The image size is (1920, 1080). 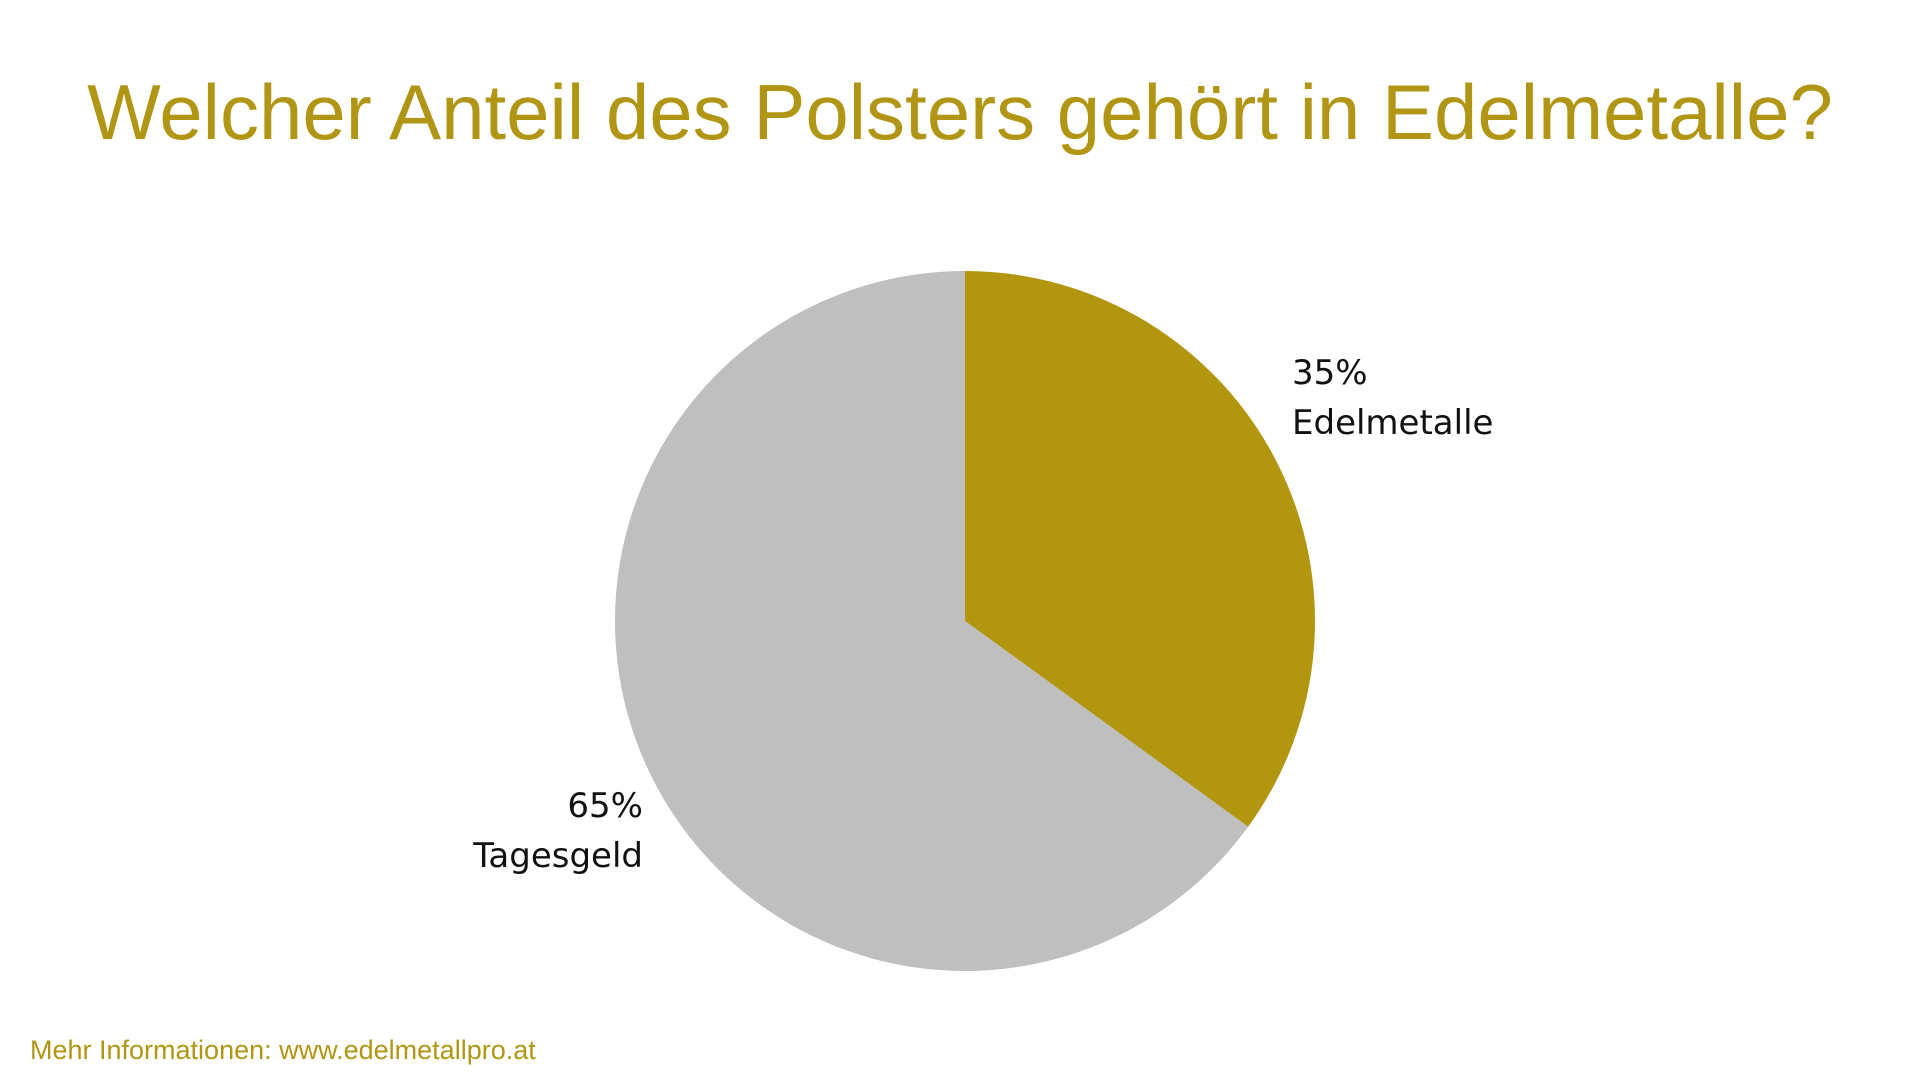 What do you see at coordinates (283, 1050) in the screenshot?
I see `footer-link-text: Mehr Informationen: www.edelmetallpro.at` at bounding box center [283, 1050].